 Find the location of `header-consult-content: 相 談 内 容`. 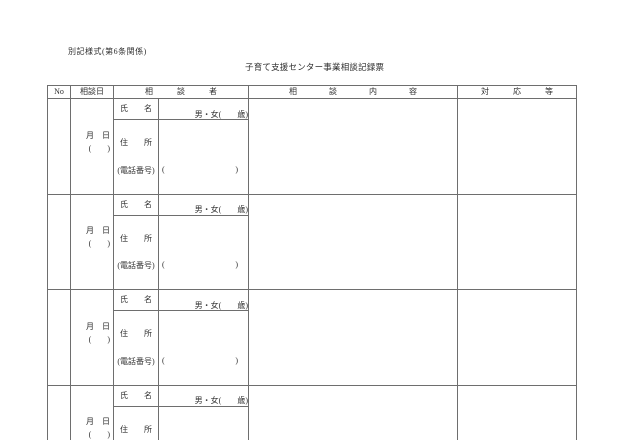

header-consult-content: 相 談 内 容 is located at coordinates (353, 92).